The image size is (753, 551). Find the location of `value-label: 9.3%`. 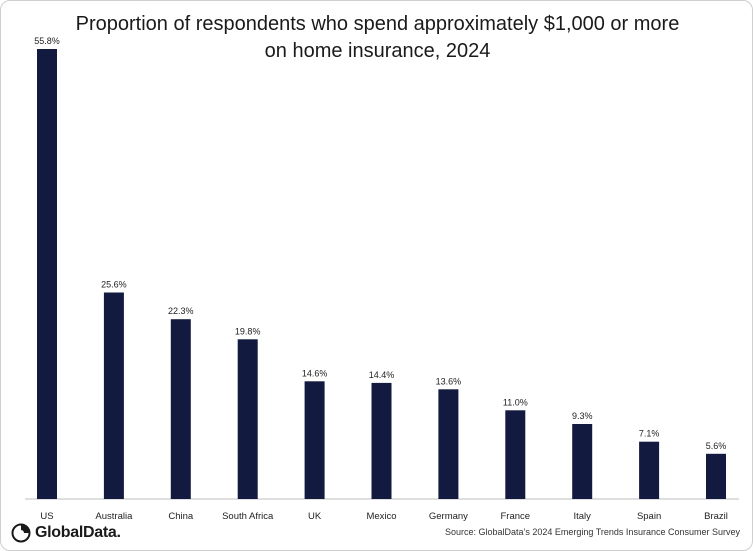

value-label: 9.3% is located at coordinates (582, 416).